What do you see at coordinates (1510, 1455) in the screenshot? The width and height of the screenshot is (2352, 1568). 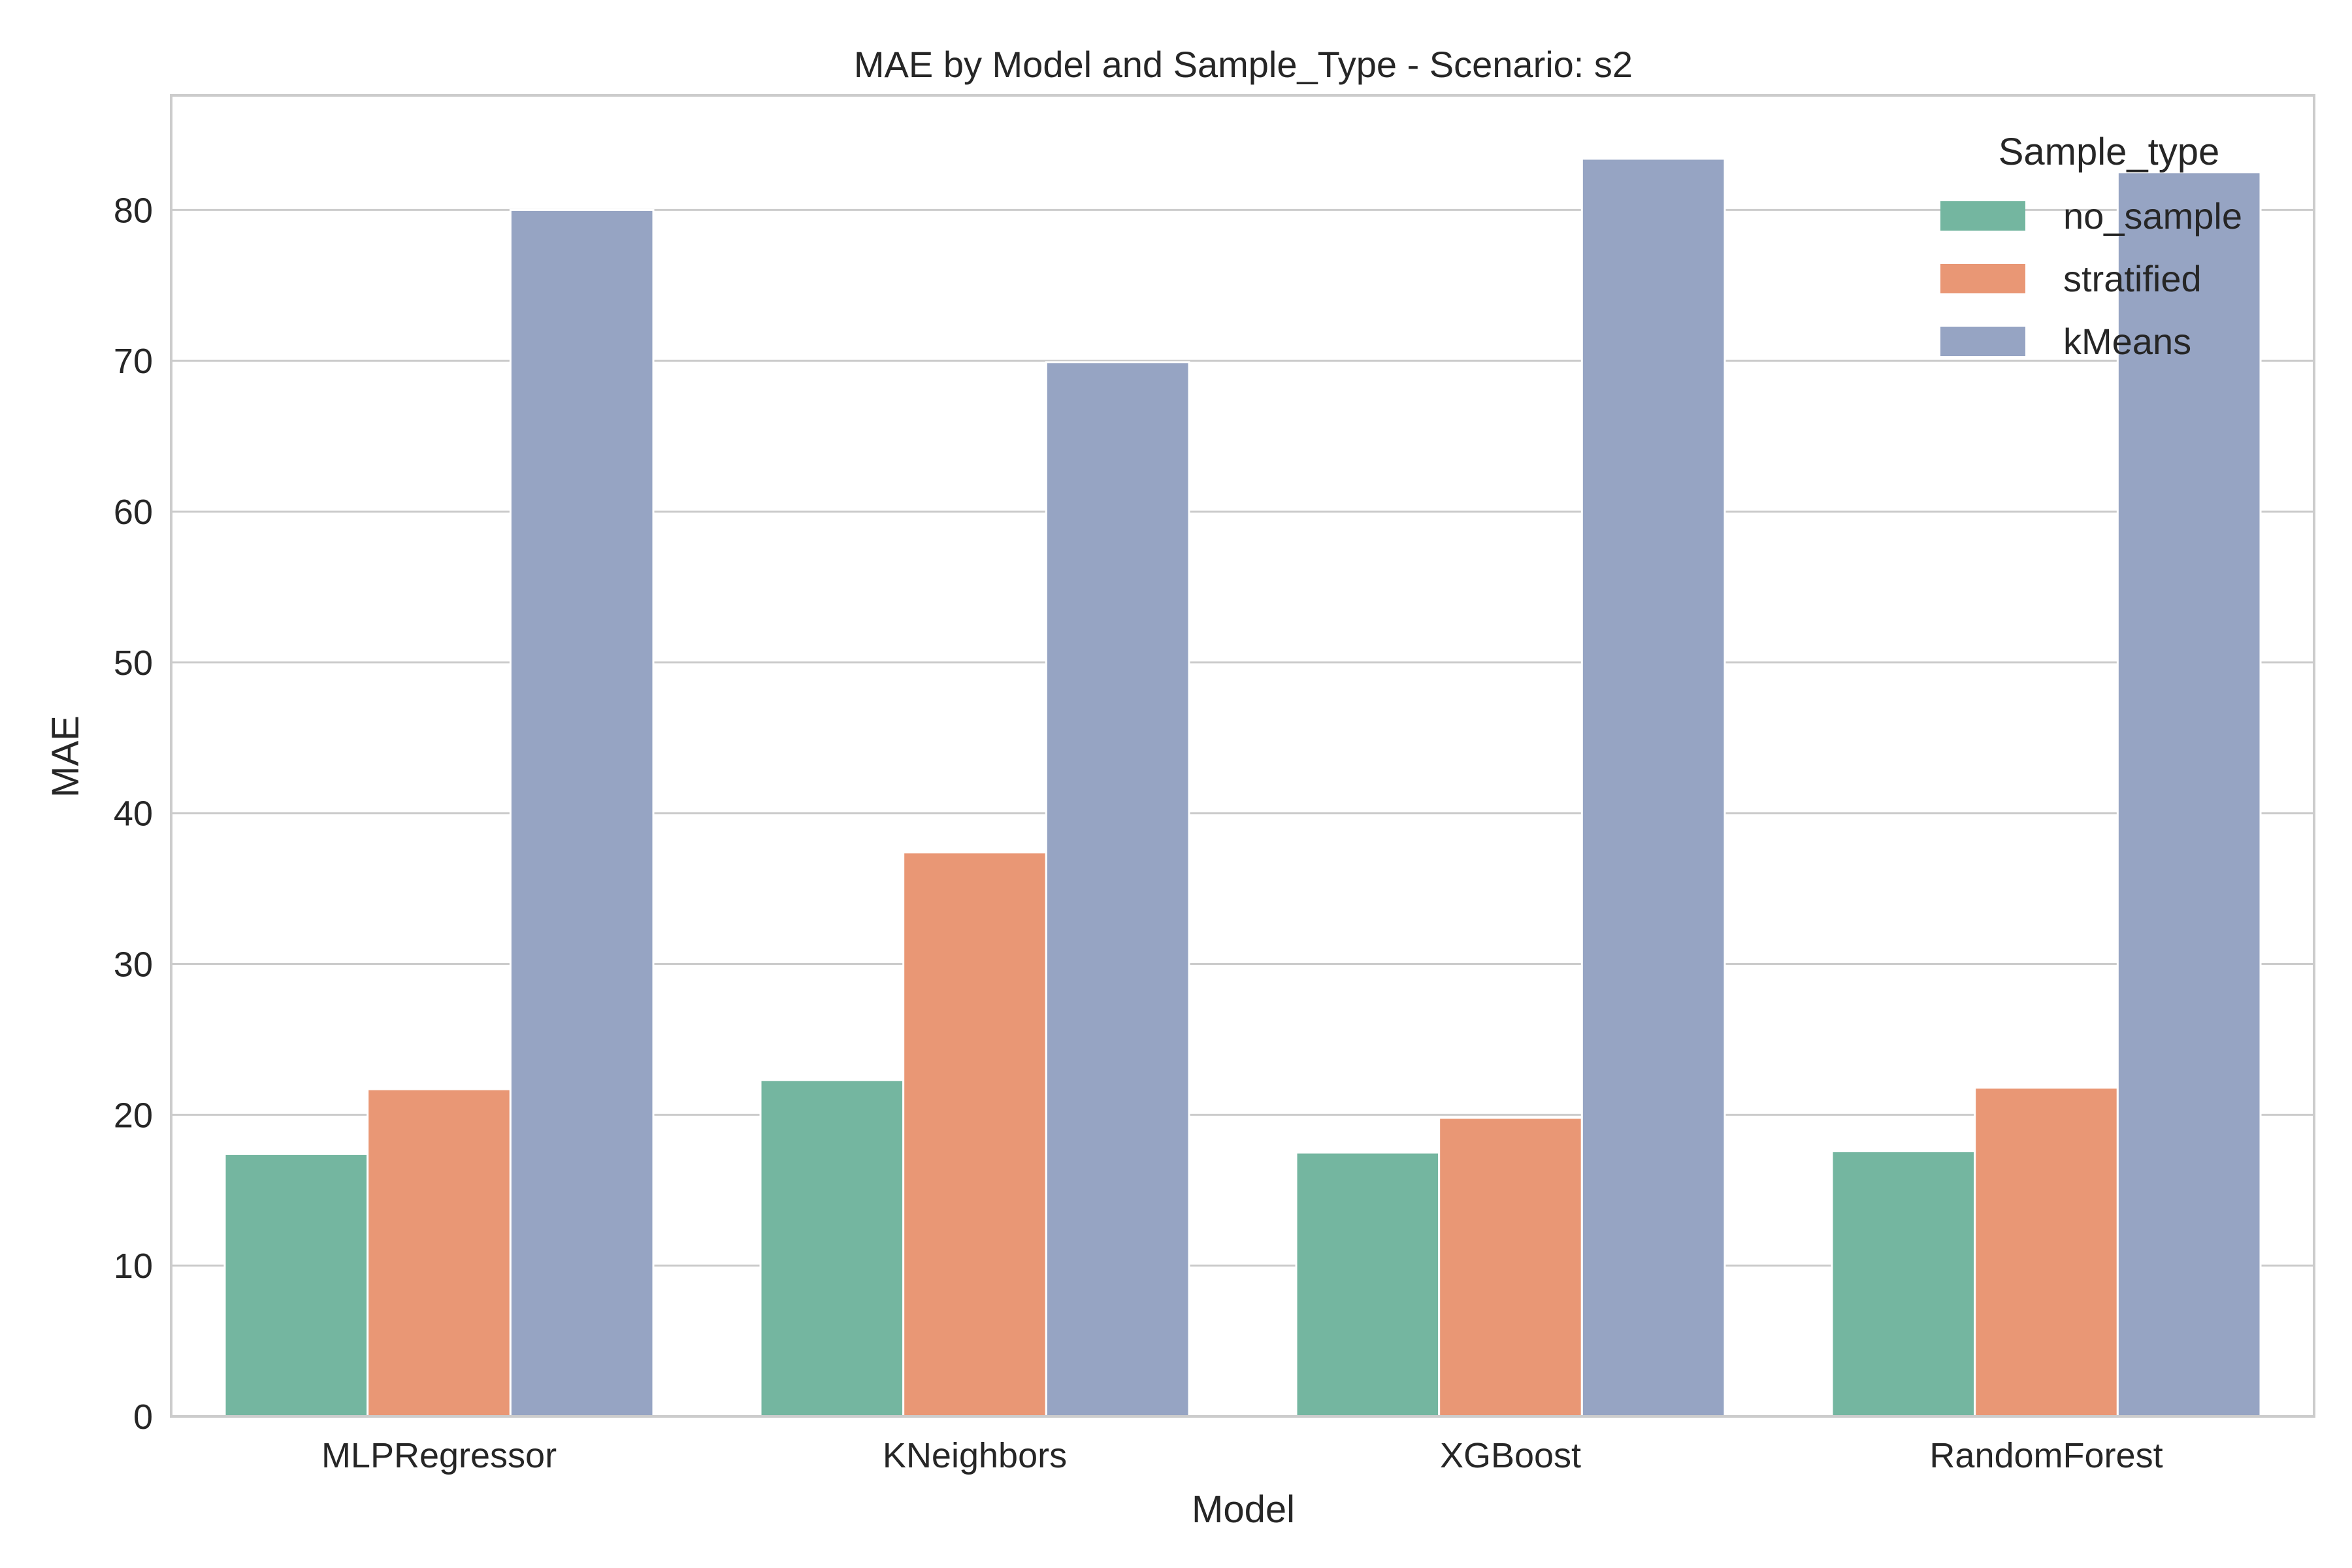 I see `x-tick-label: XGBoost` at bounding box center [1510, 1455].